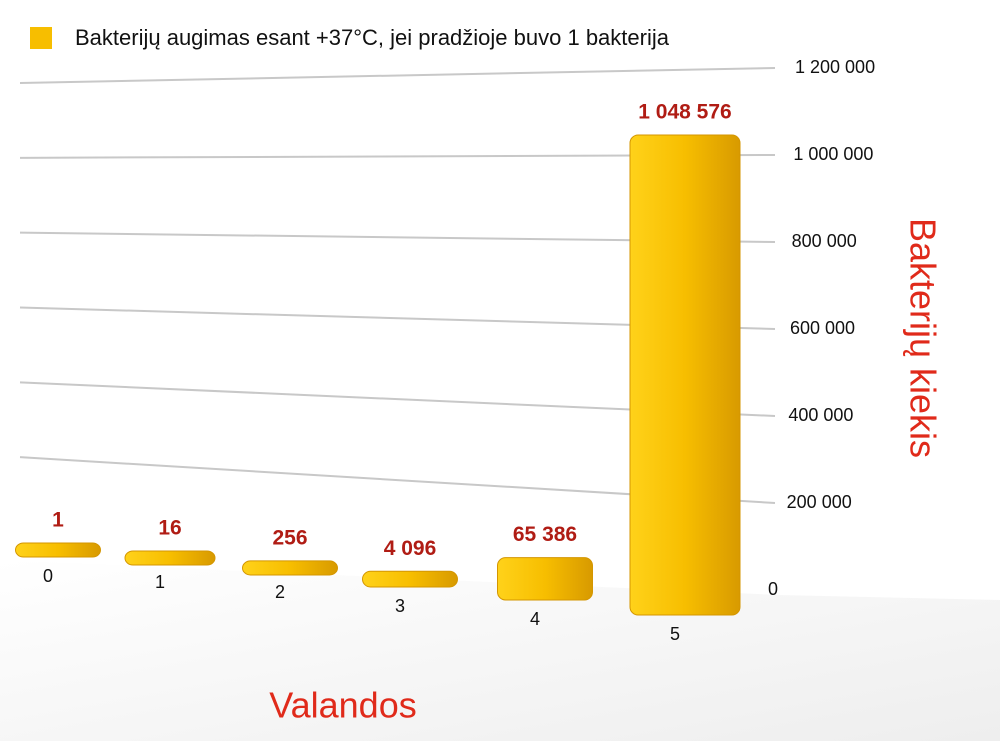 This screenshot has width=1000, height=741. I want to click on value-label: 1 048 576, so click(684, 112).